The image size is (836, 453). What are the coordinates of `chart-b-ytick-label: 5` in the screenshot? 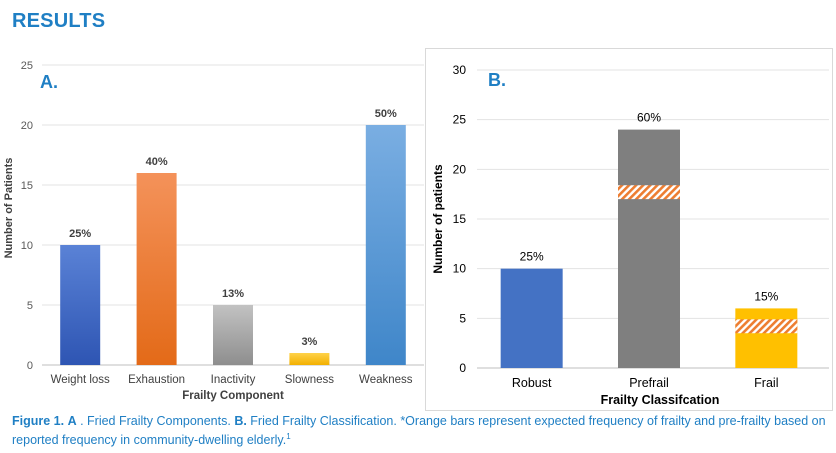 It's located at (462, 318).